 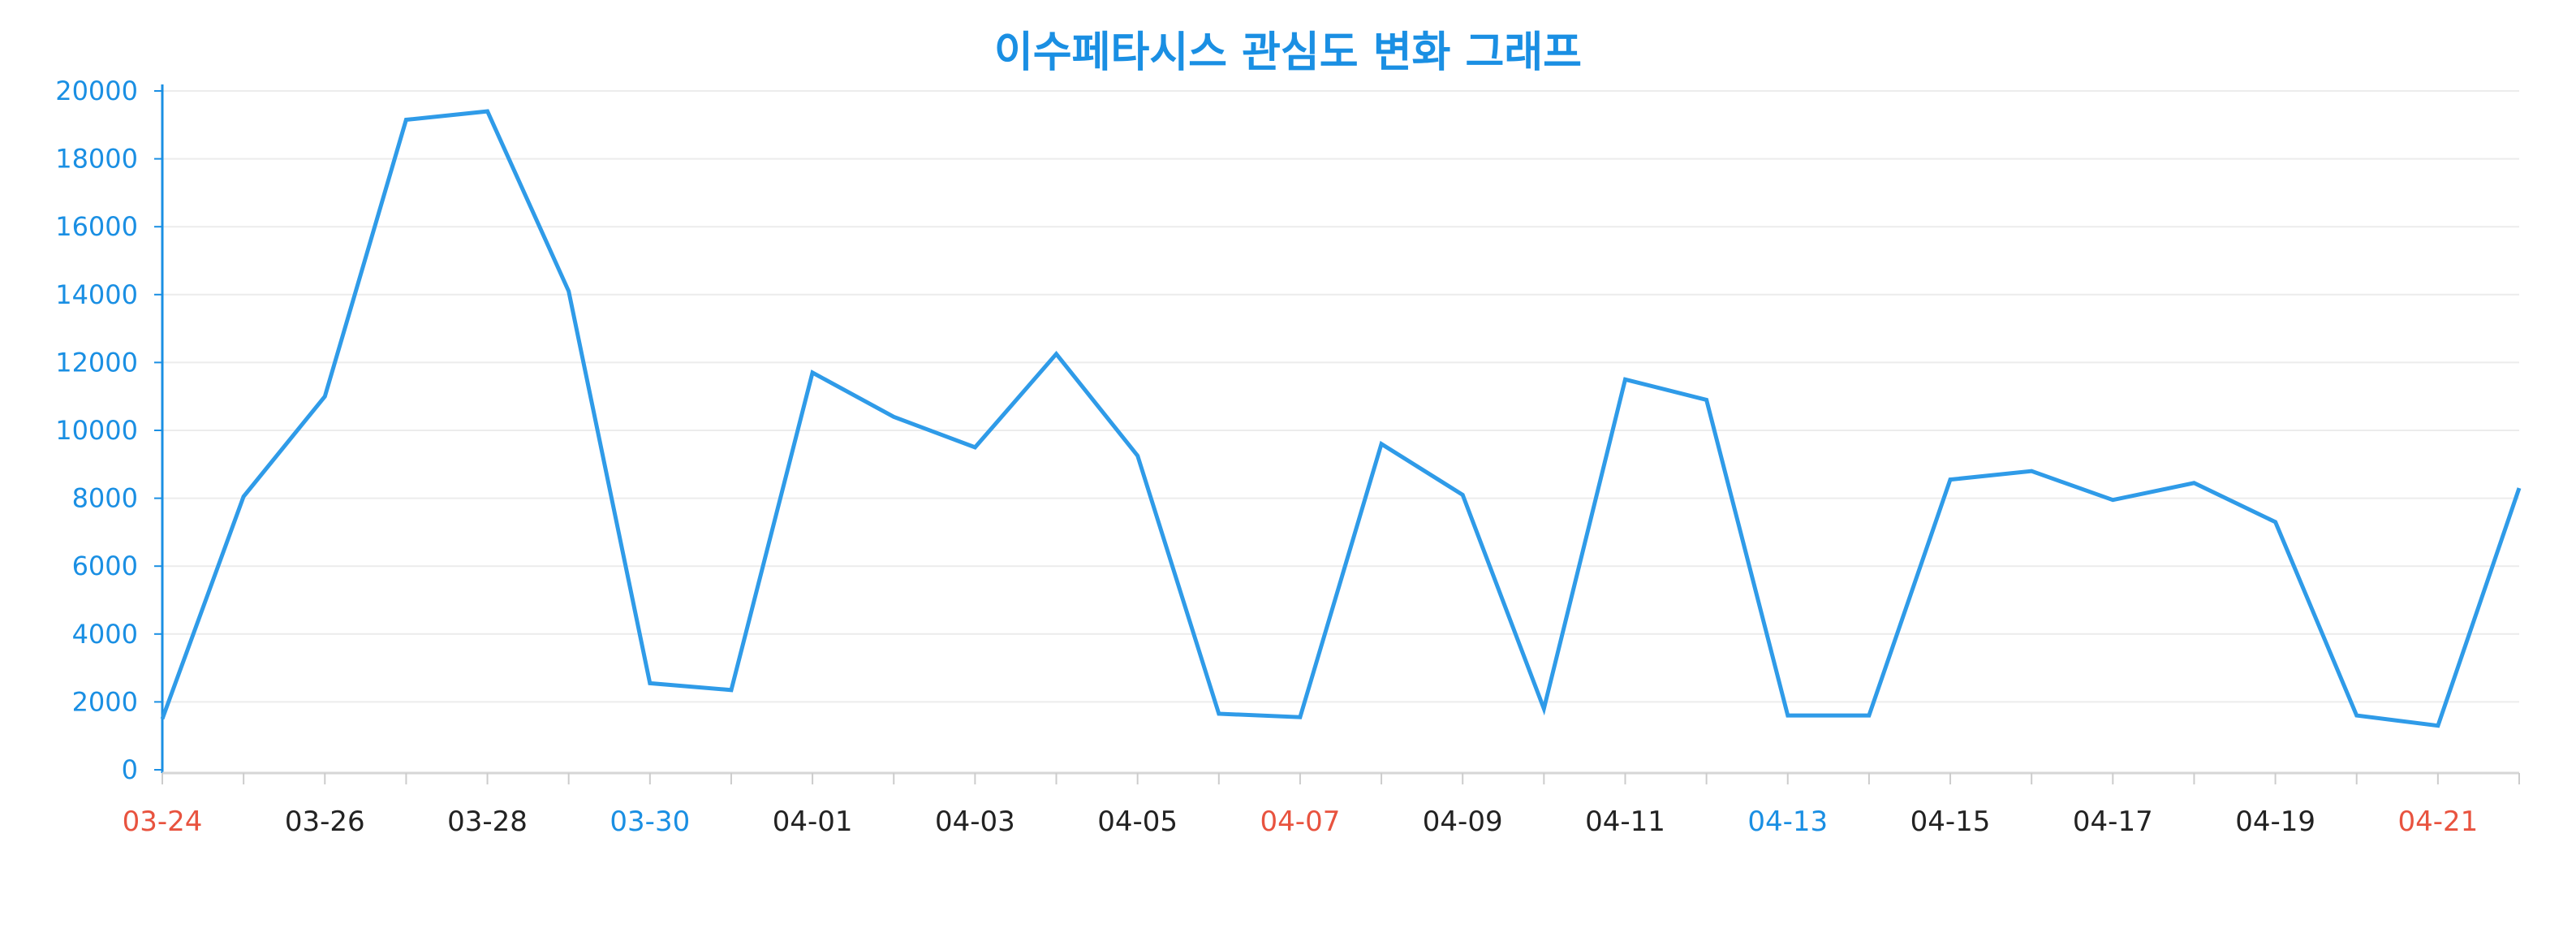 What do you see at coordinates (650, 822) in the screenshot?
I see `x-tick-label: 03-30` at bounding box center [650, 822].